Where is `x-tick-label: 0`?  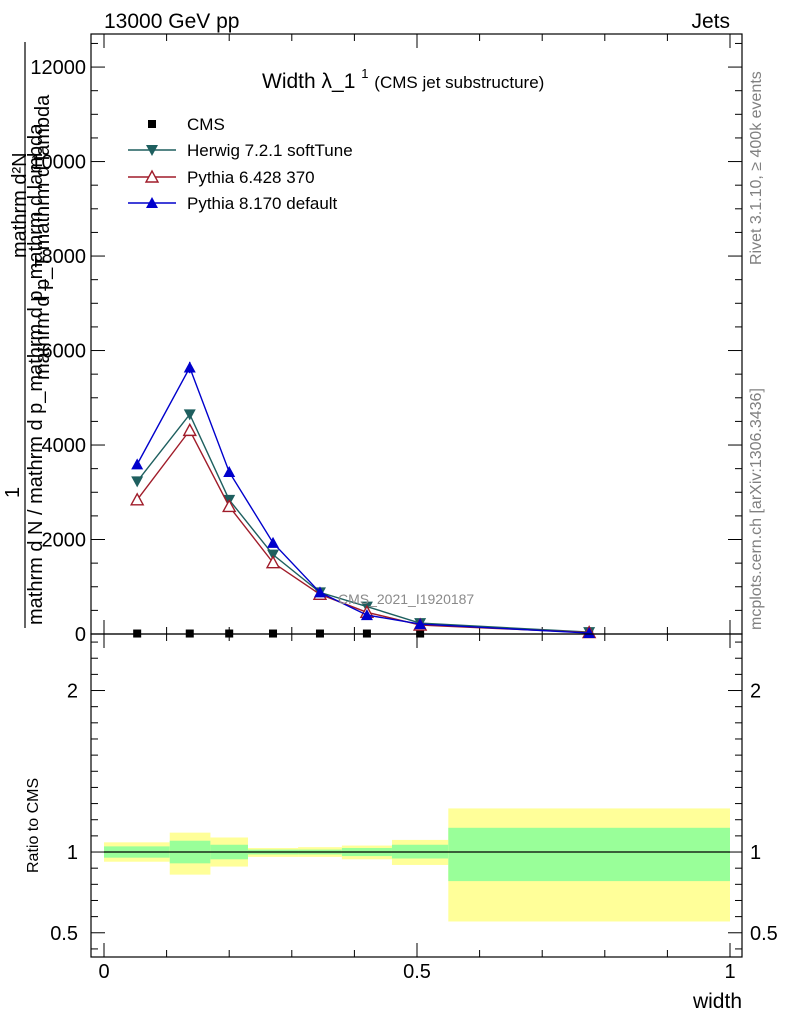 x-tick-label: 0 is located at coordinates (103, 972).